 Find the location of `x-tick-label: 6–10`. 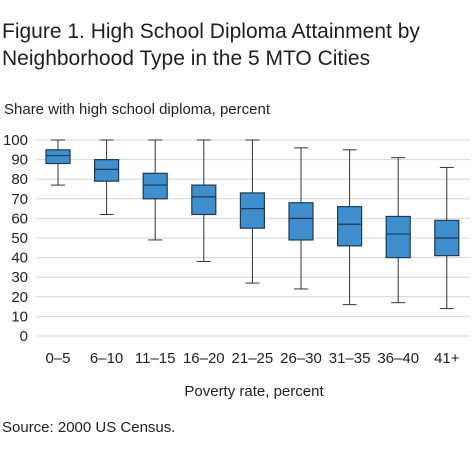

x-tick-label: 6–10 is located at coordinates (106, 358).